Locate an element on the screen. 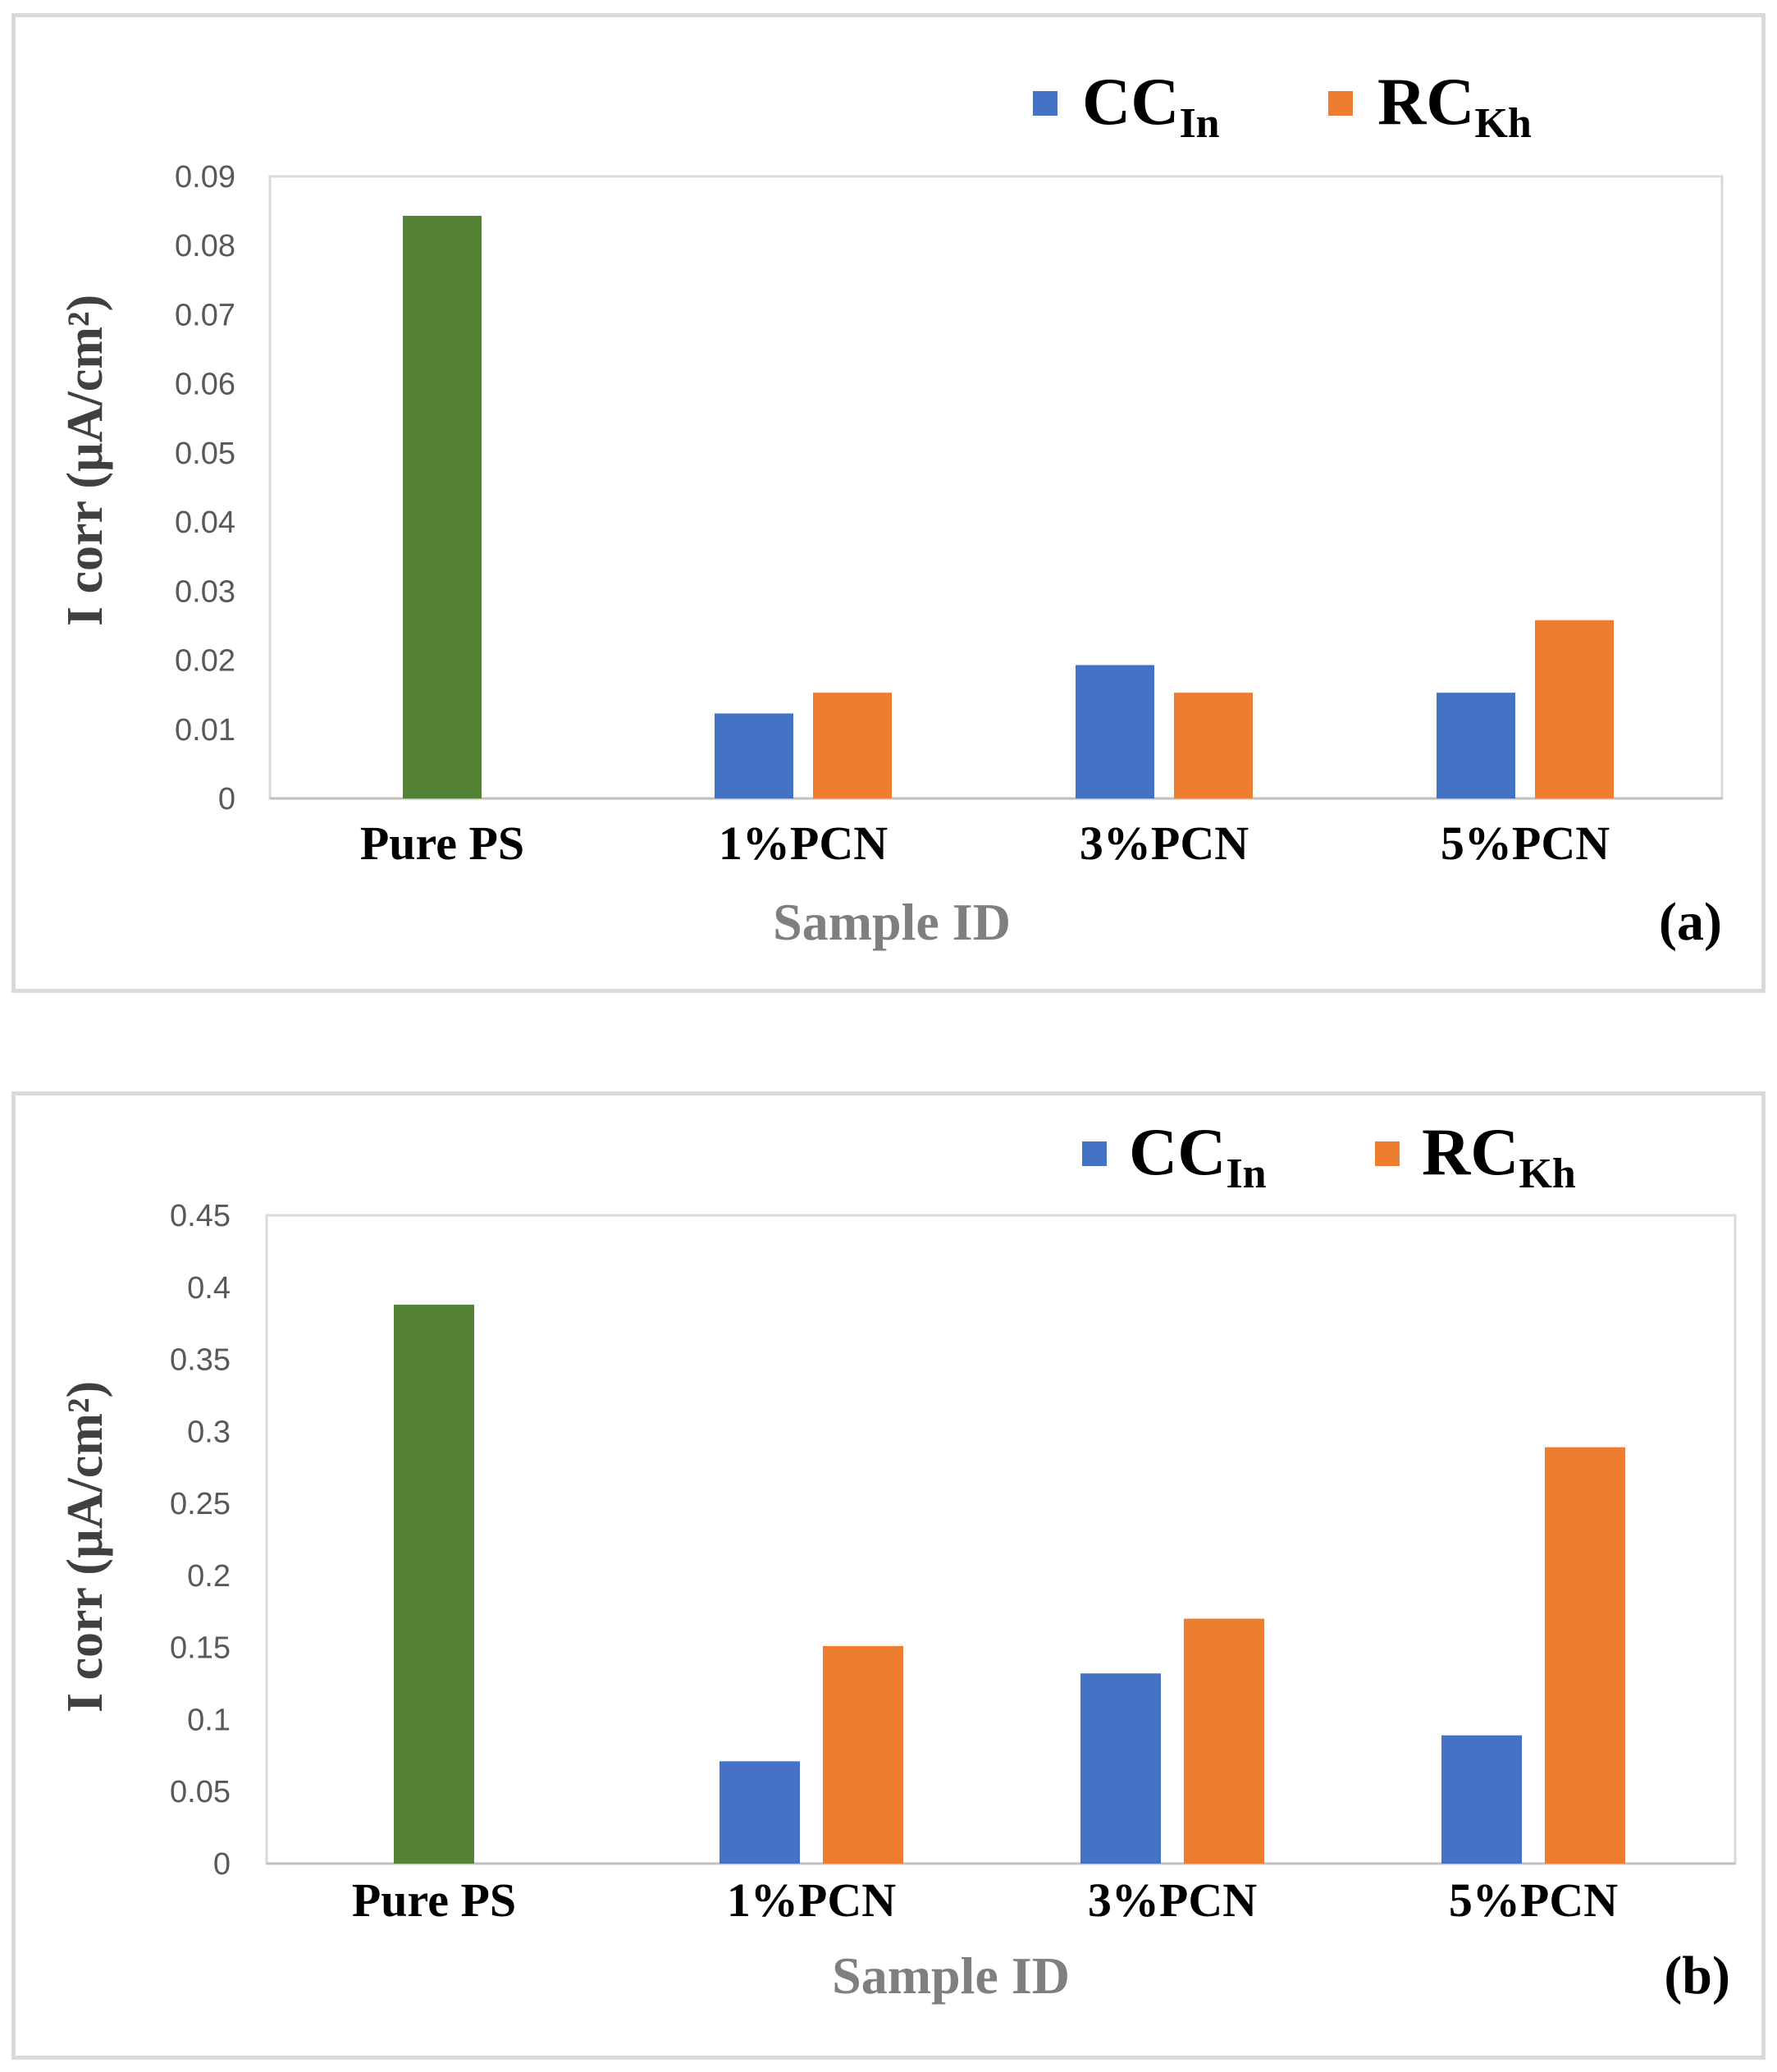 Image resolution: width=1777 pixels, height=2072 pixels. y-ticks: 0 0.05 0.1 0.15 0.2 0.25 0.3 0.35 0.4 0.45 is located at coordinates (201, 1540).